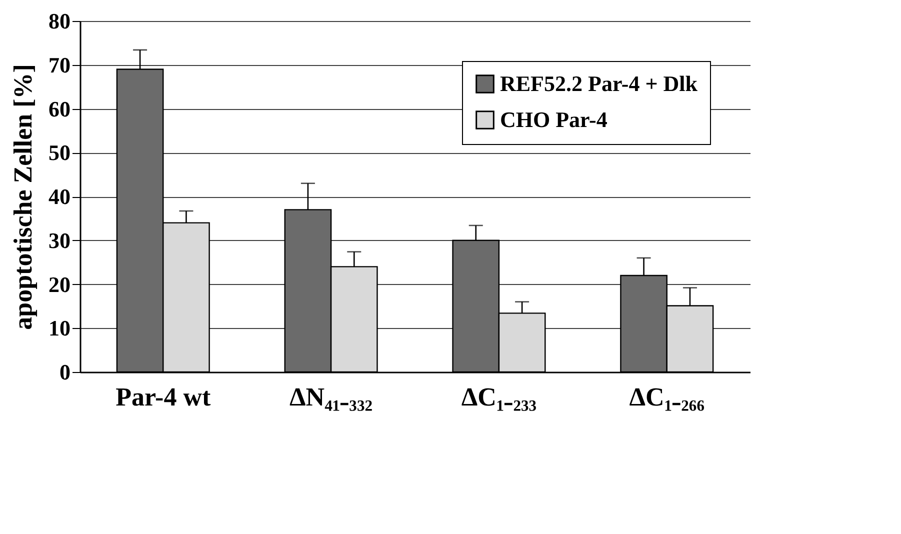 This screenshot has width=901, height=534. I want to click on legend-label: CHO Par-4, so click(554, 119).